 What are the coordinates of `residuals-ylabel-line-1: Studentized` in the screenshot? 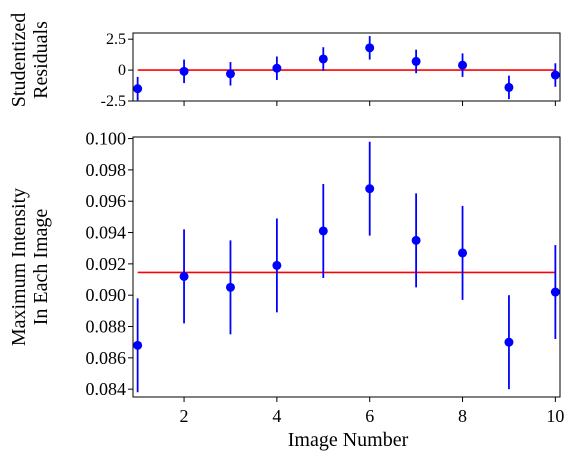 It's located at (19, 60).